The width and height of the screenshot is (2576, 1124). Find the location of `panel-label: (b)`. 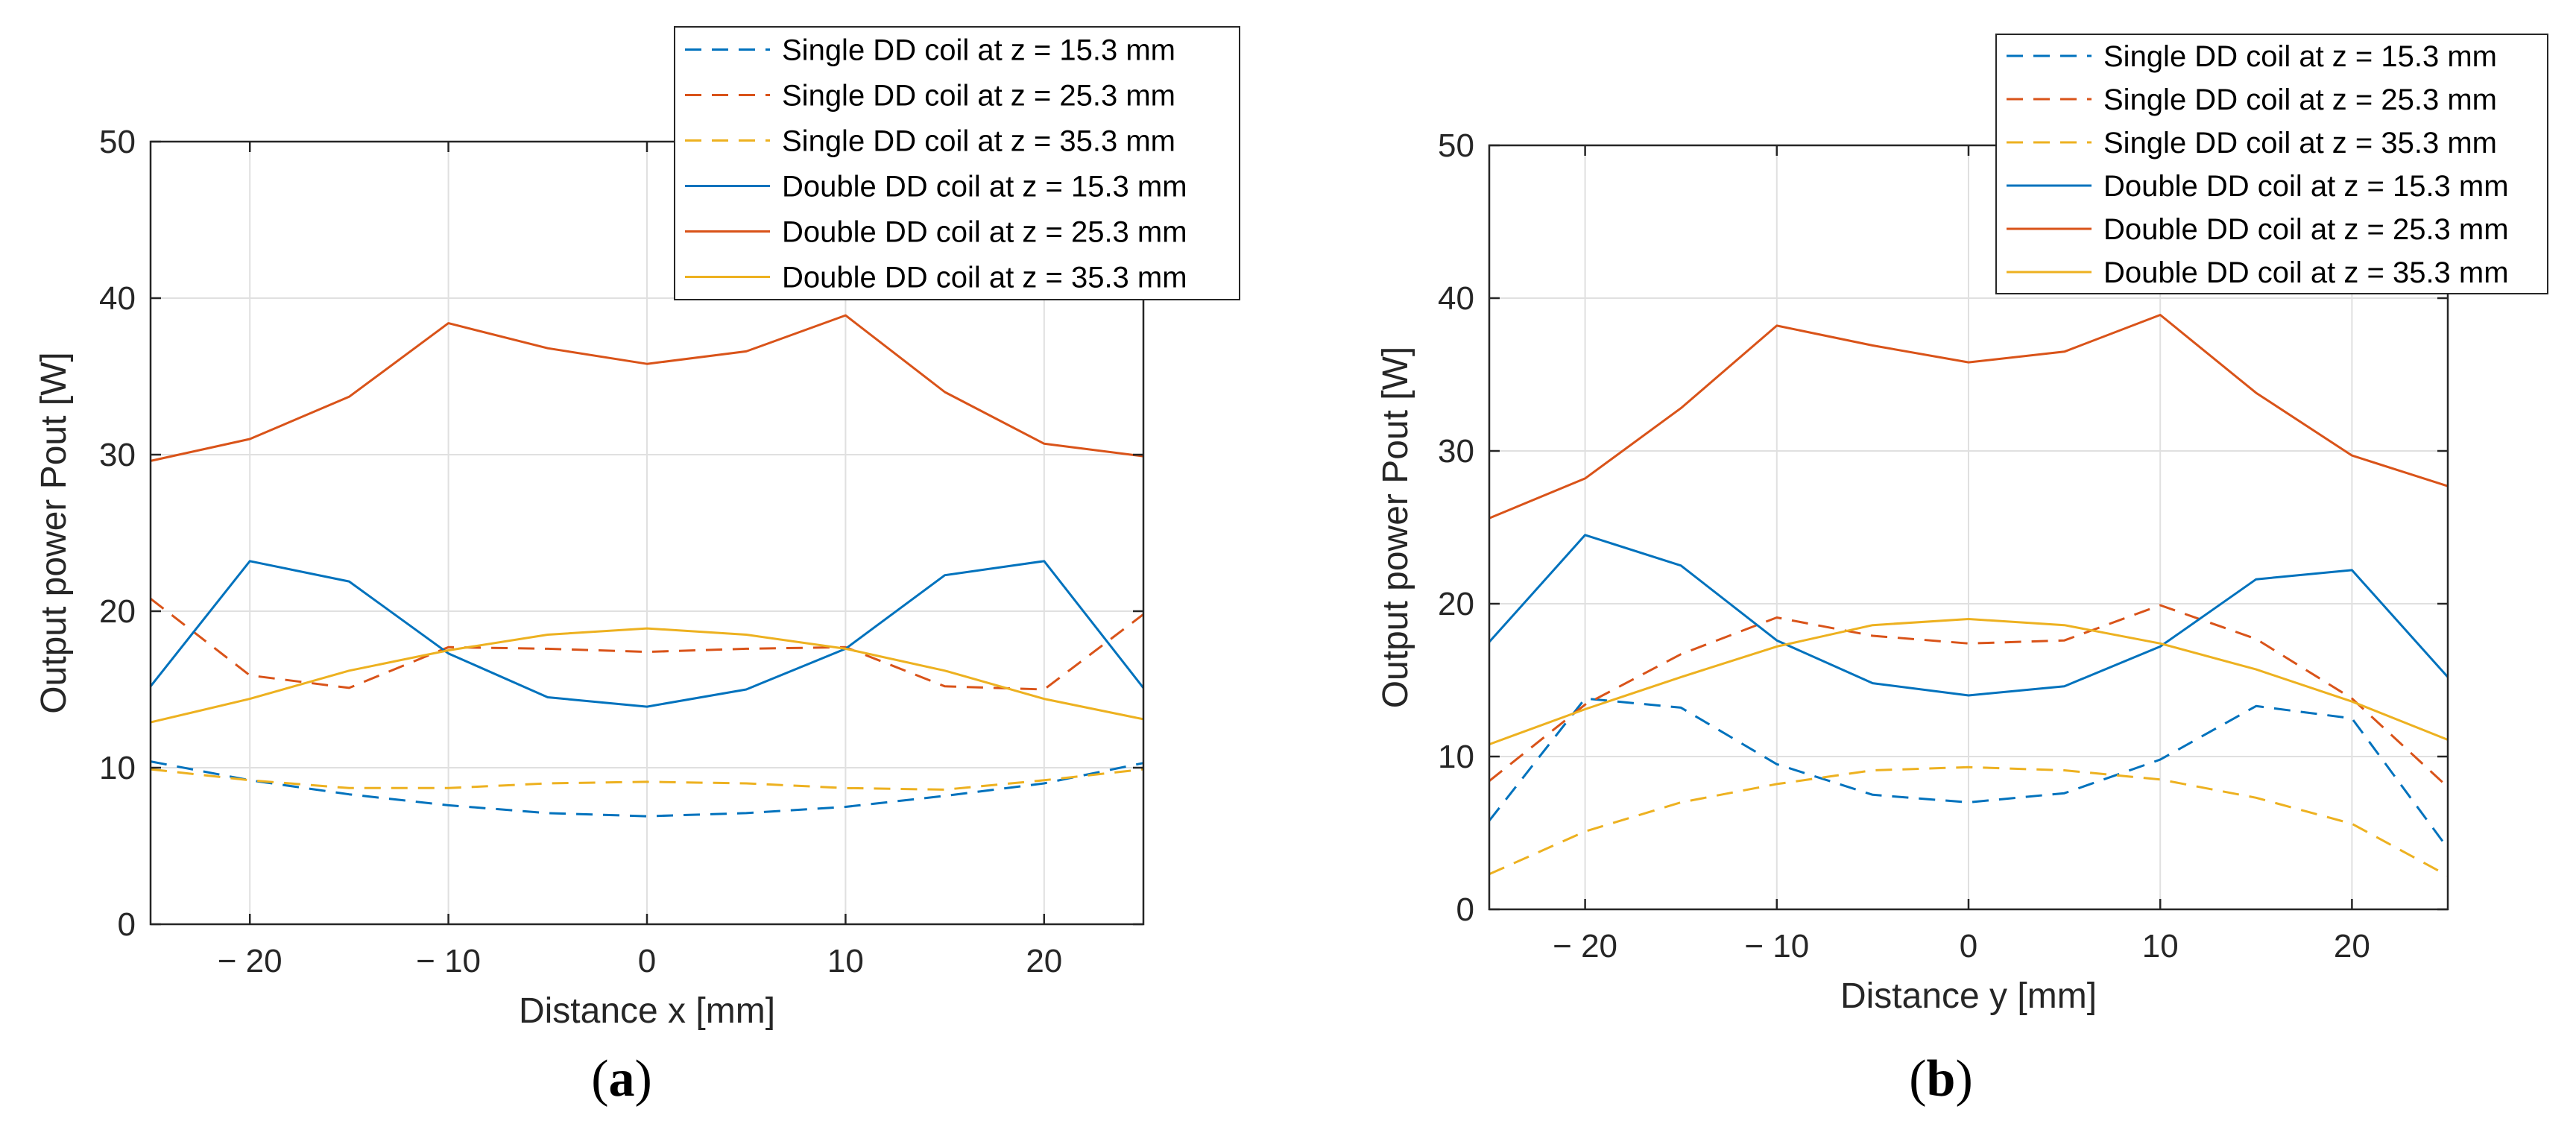

panel-label: (b) is located at coordinates (1941, 1079).